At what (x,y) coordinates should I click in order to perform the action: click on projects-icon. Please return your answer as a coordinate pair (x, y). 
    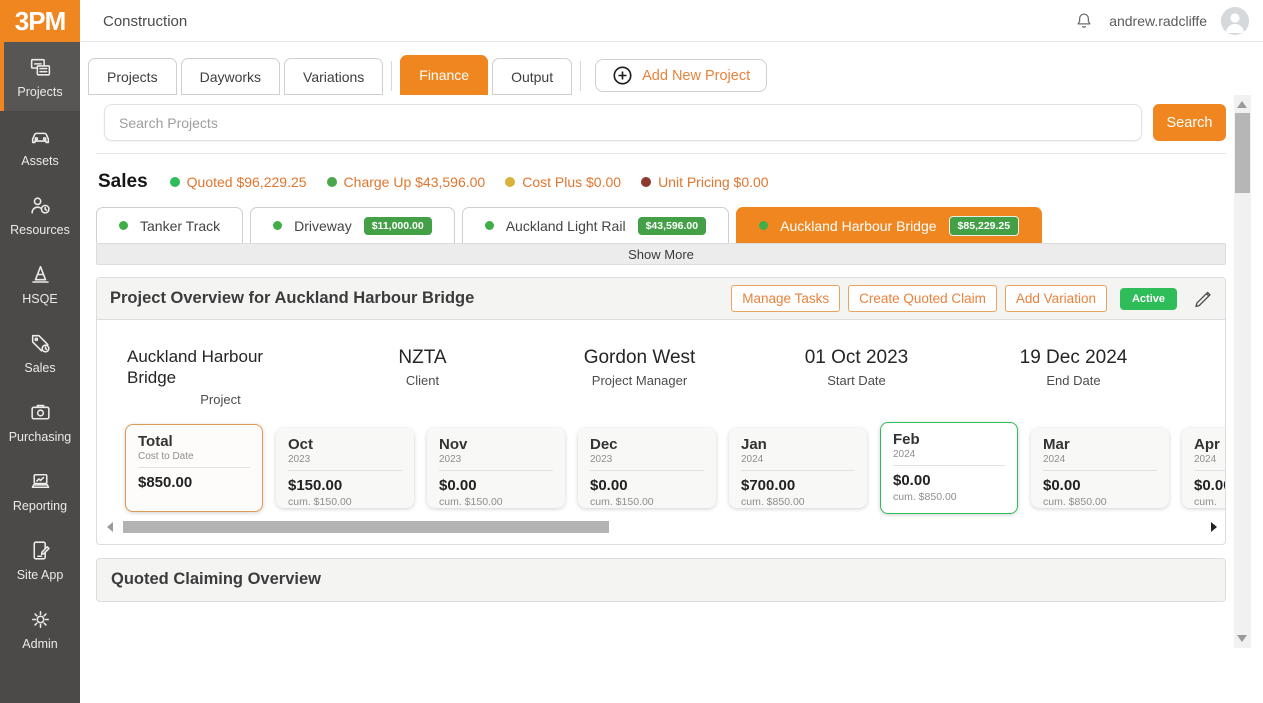
    Looking at the image, I should click on (40, 68).